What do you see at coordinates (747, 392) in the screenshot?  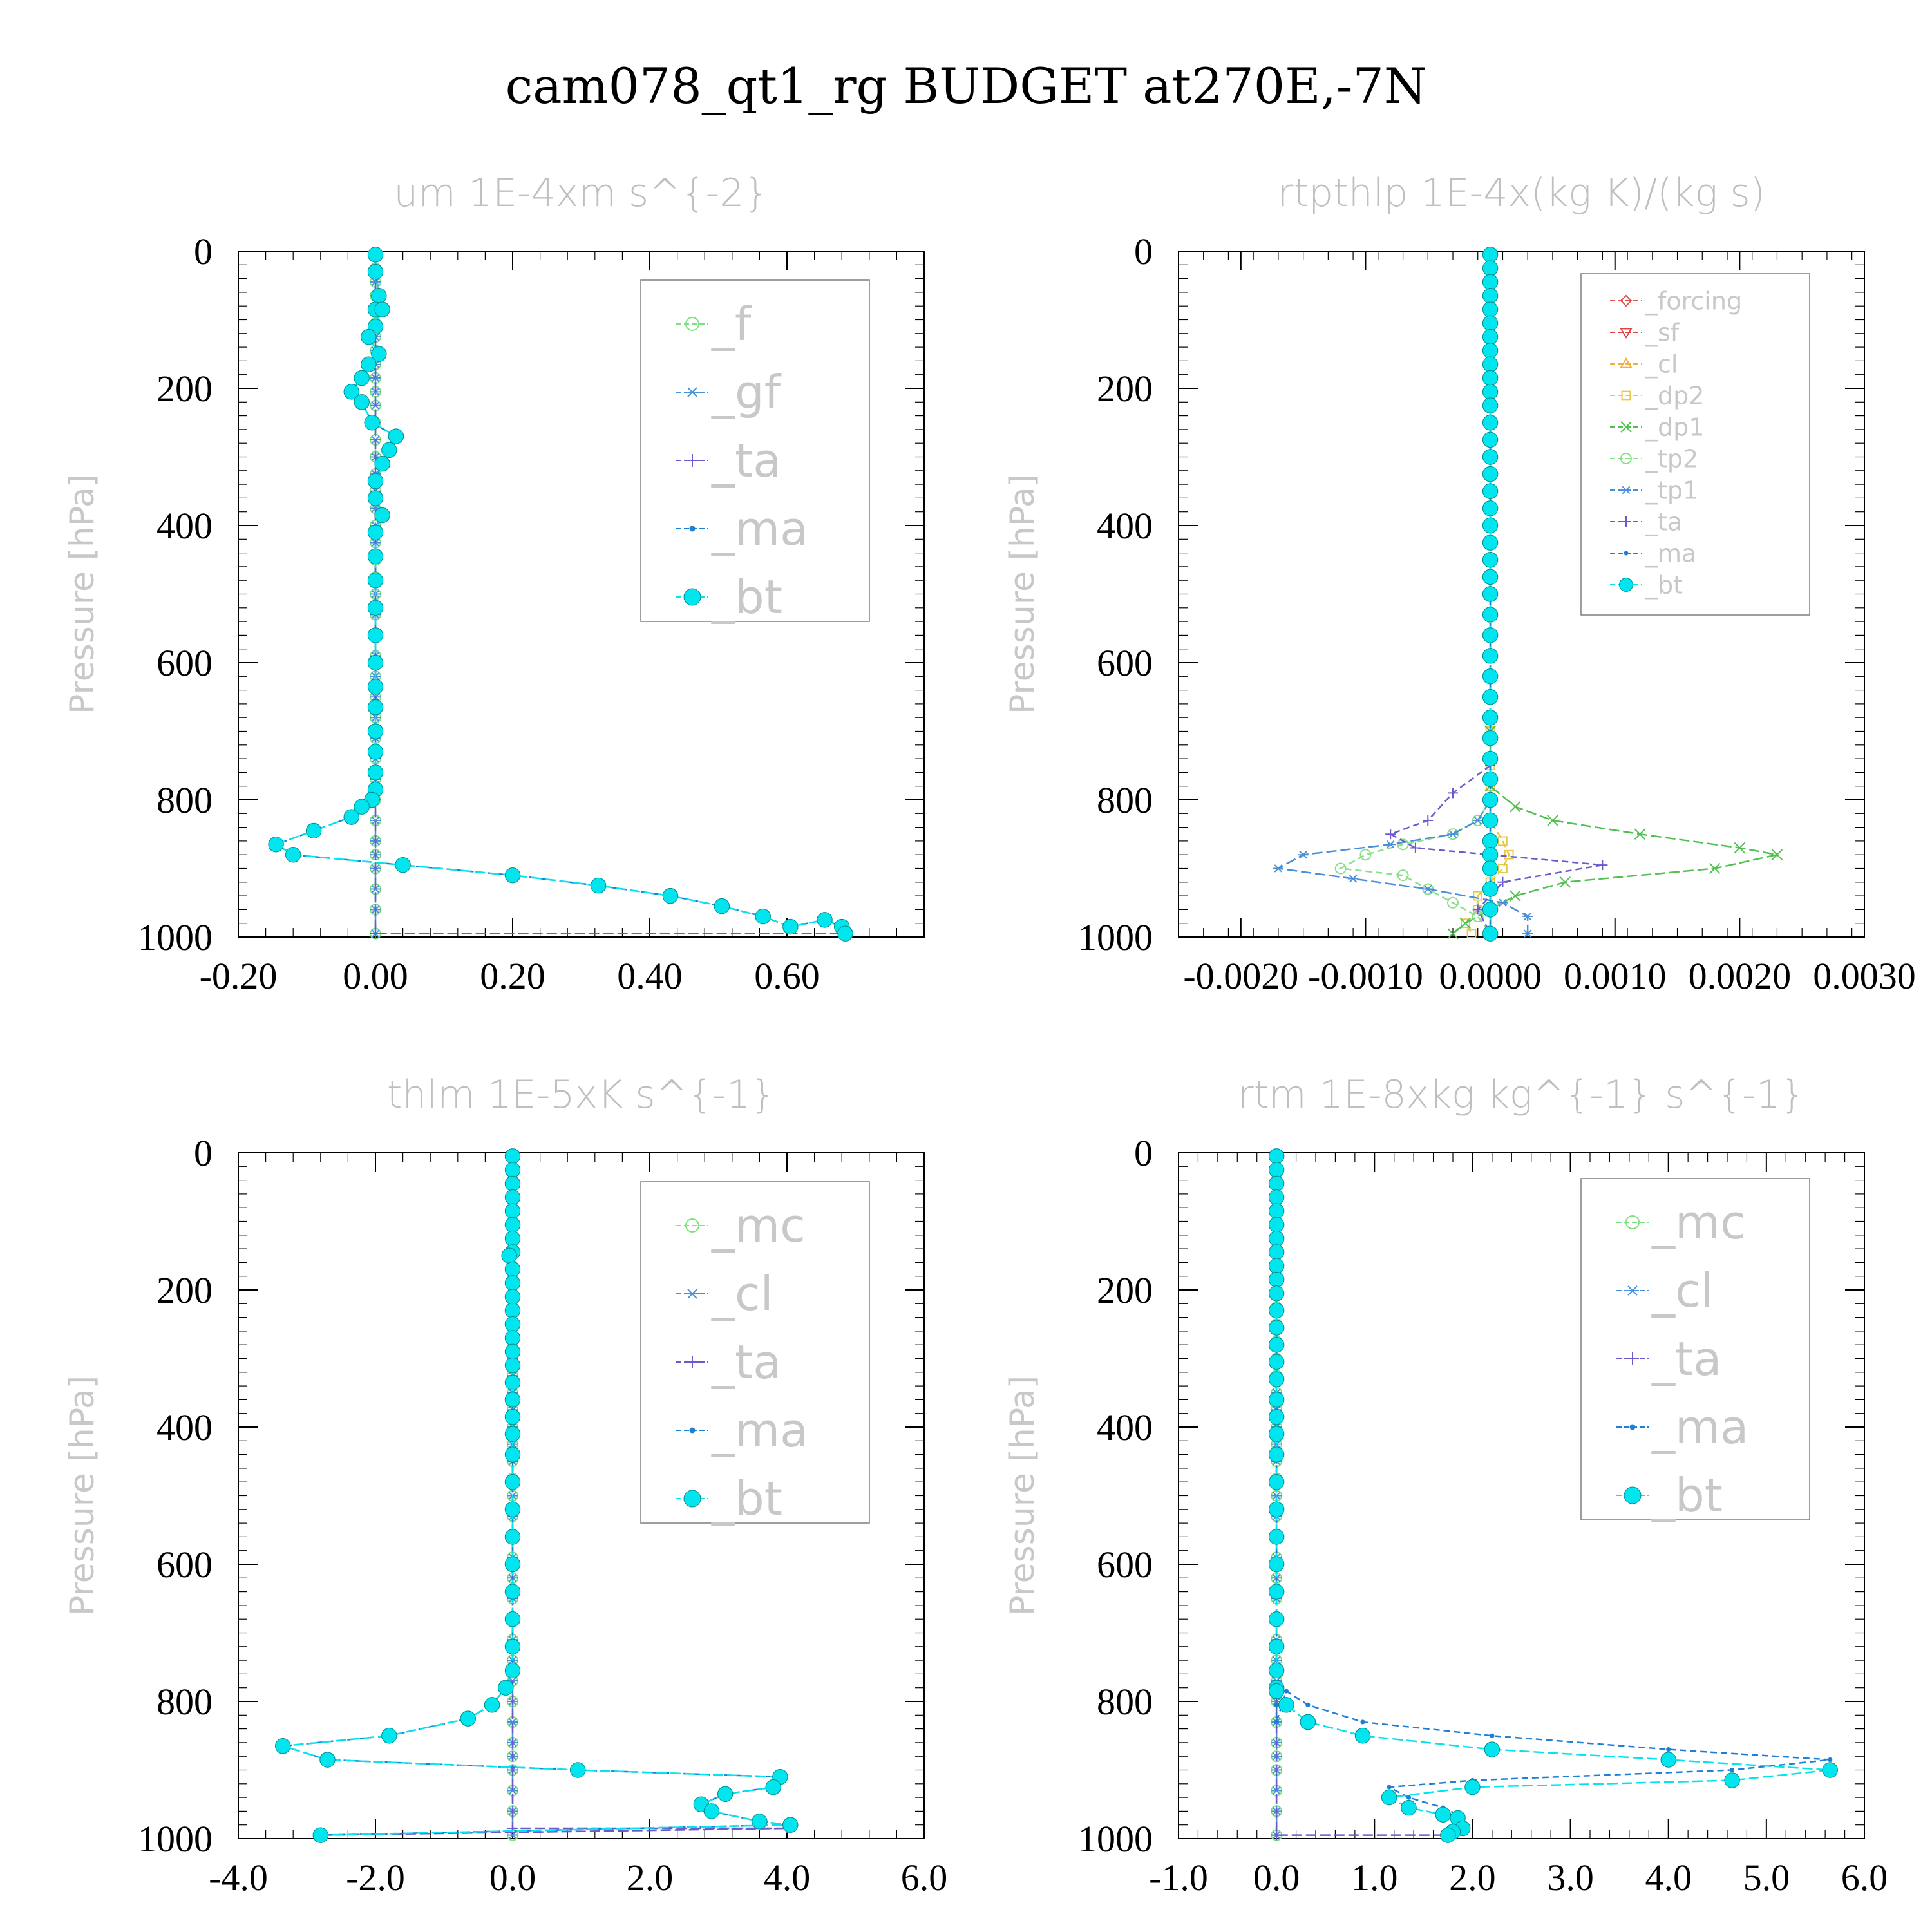 I see `legend-entry: _gf` at bounding box center [747, 392].